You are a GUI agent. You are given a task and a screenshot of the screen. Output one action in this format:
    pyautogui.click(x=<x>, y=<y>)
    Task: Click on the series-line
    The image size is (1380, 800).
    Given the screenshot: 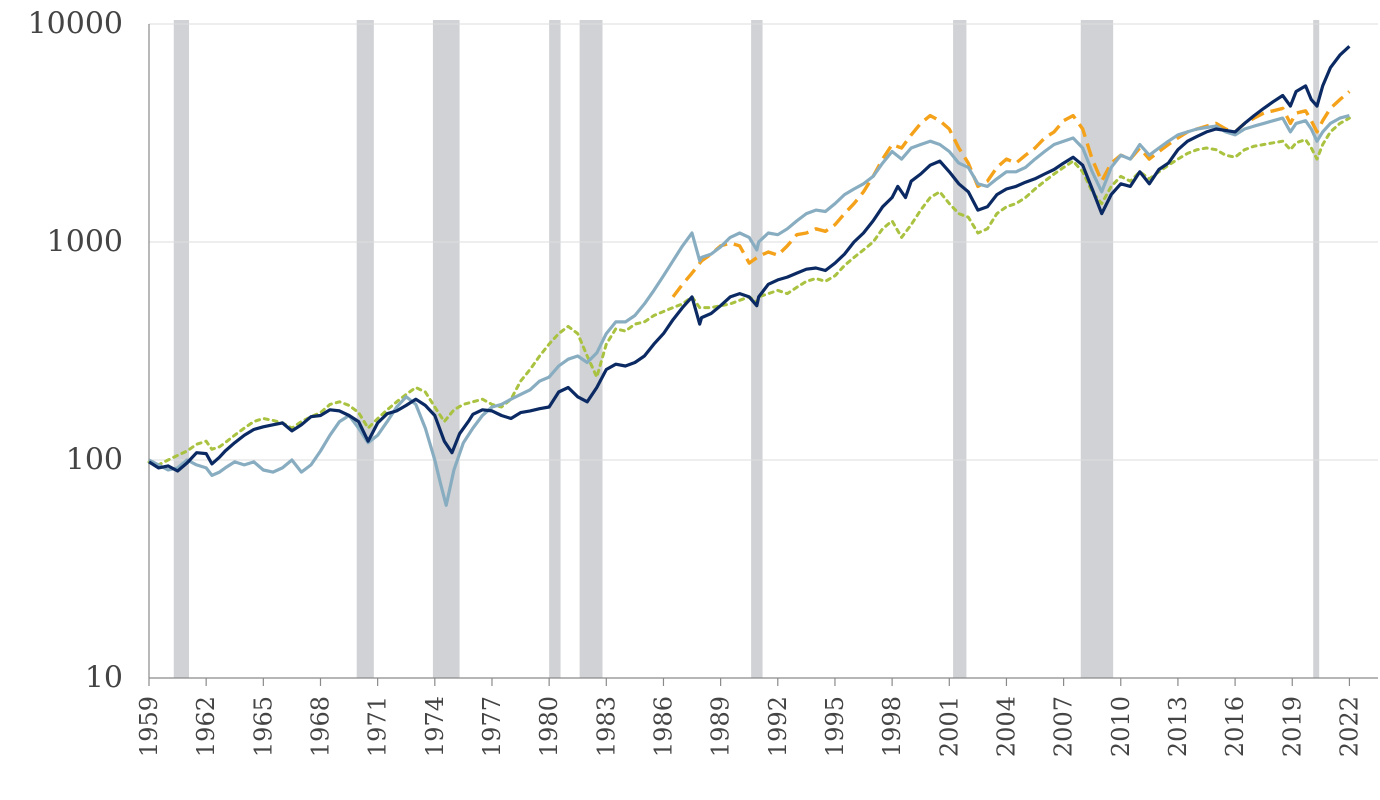 What is the action you would take?
    pyautogui.click(x=1011, y=194)
    